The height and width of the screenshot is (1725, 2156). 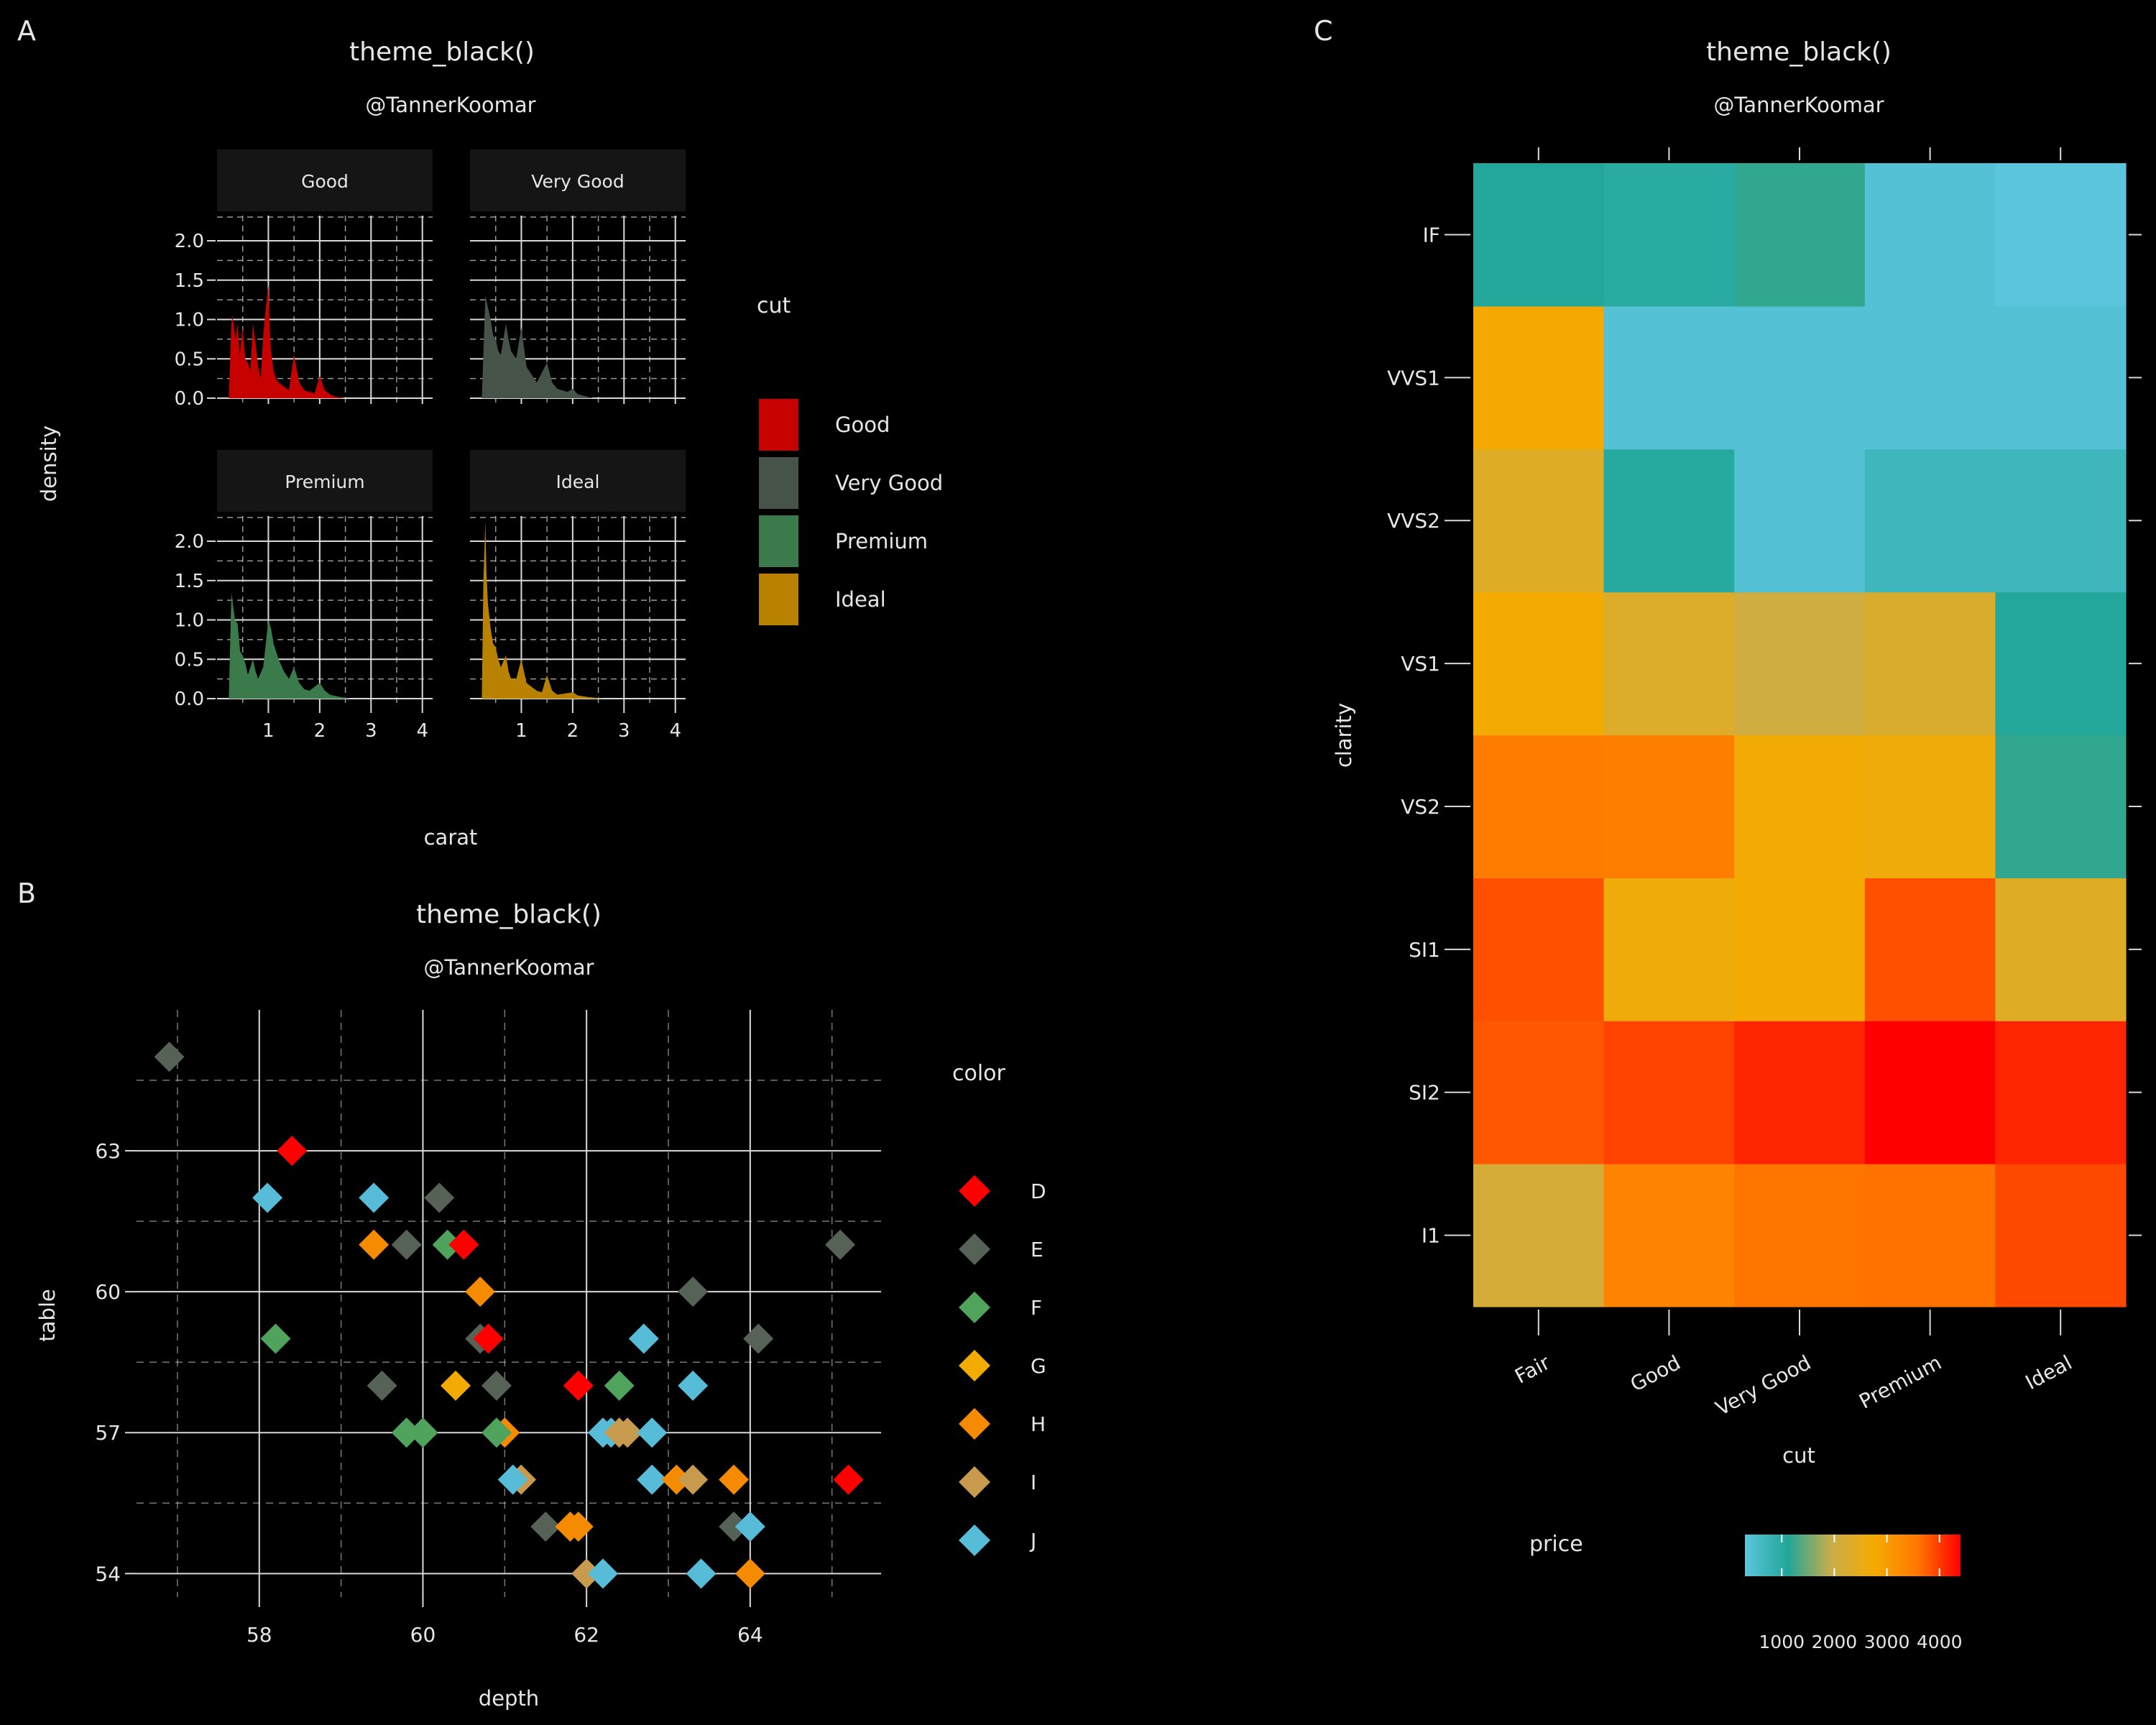 I want to click on panel-a-legend-title: cut, so click(x=774, y=305).